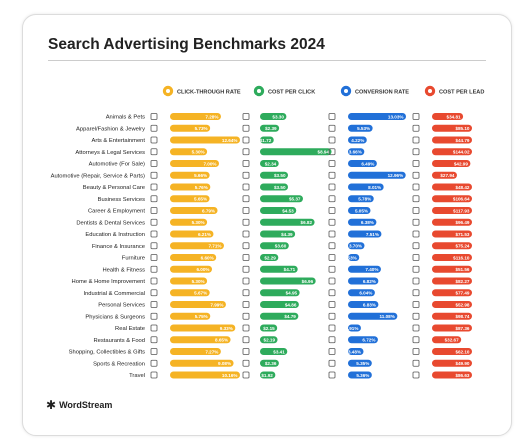 Image resolution: width=531 pixels, height=442 pixels. I want to click on header-label-4: COST PER LEAD, so click(461, 92).